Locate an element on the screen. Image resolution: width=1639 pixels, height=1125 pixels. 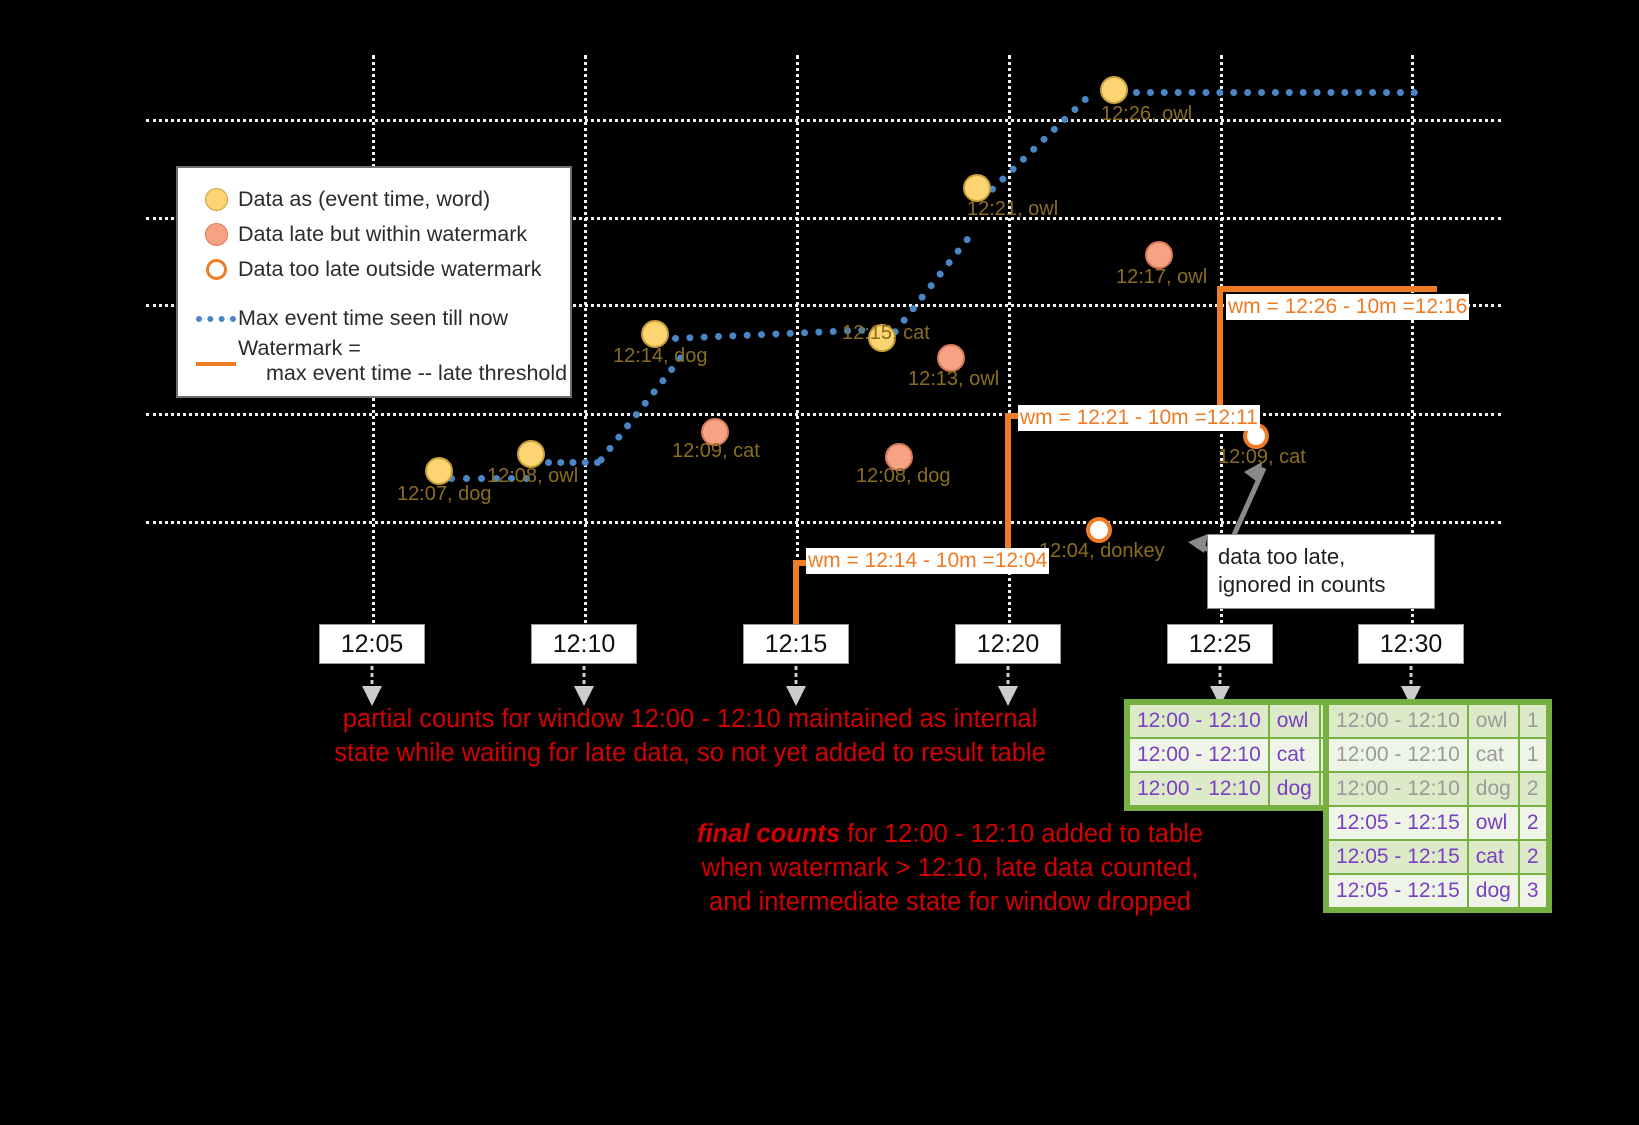
axis-tick-label: 12:05 is located at coordinates (372, 643).